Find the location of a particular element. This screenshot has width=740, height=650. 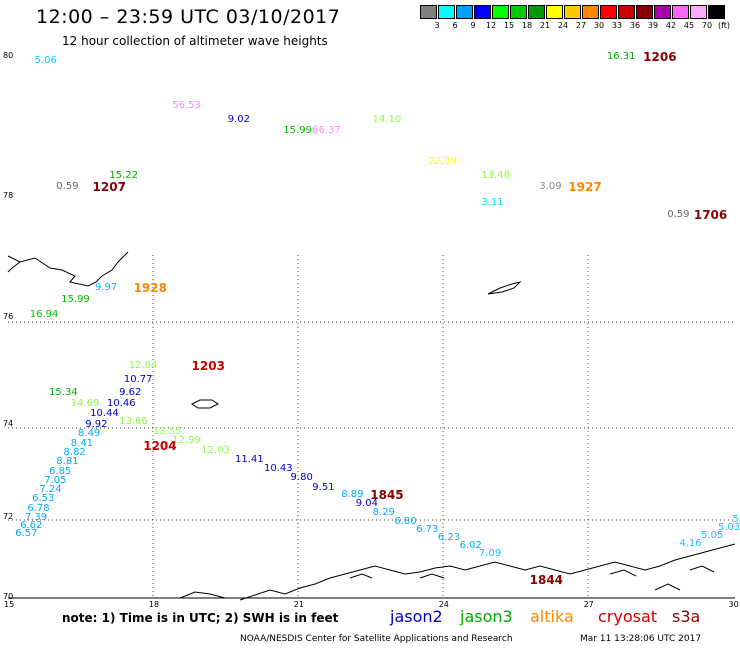

wave-height-label: 8.41 is located at coordinates (82, 443).